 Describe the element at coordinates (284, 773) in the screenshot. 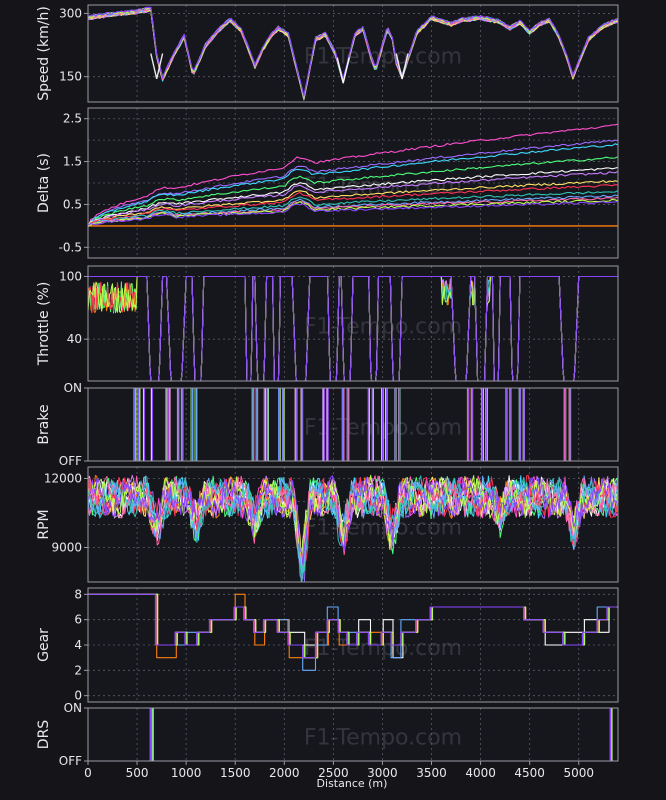

I see `x-tick-label: 2000` at that location.